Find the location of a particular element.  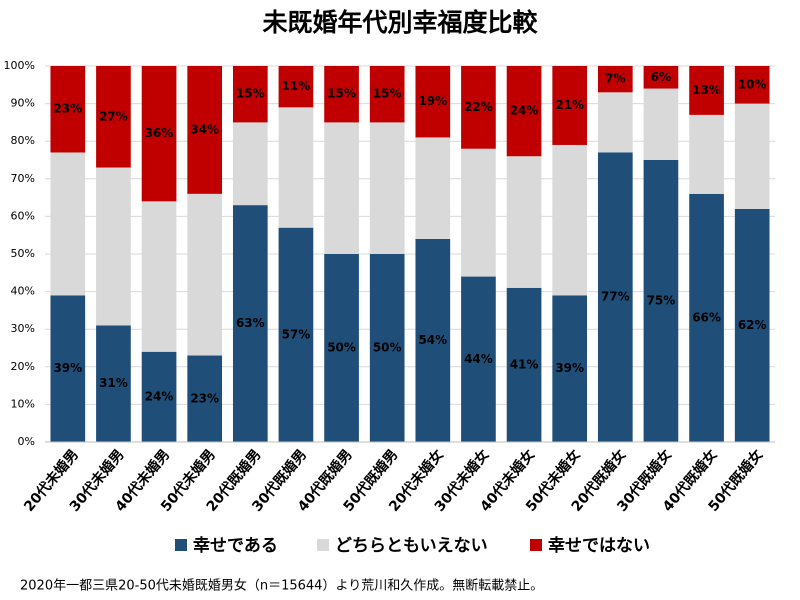

data-label: 36% is located at coordinates (159, 133).